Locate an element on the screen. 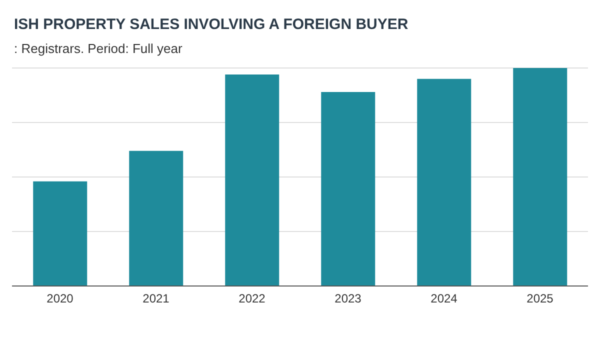 The image size is (600, 350). x-tick-label: 2025 is located at coordinates (540, 299).